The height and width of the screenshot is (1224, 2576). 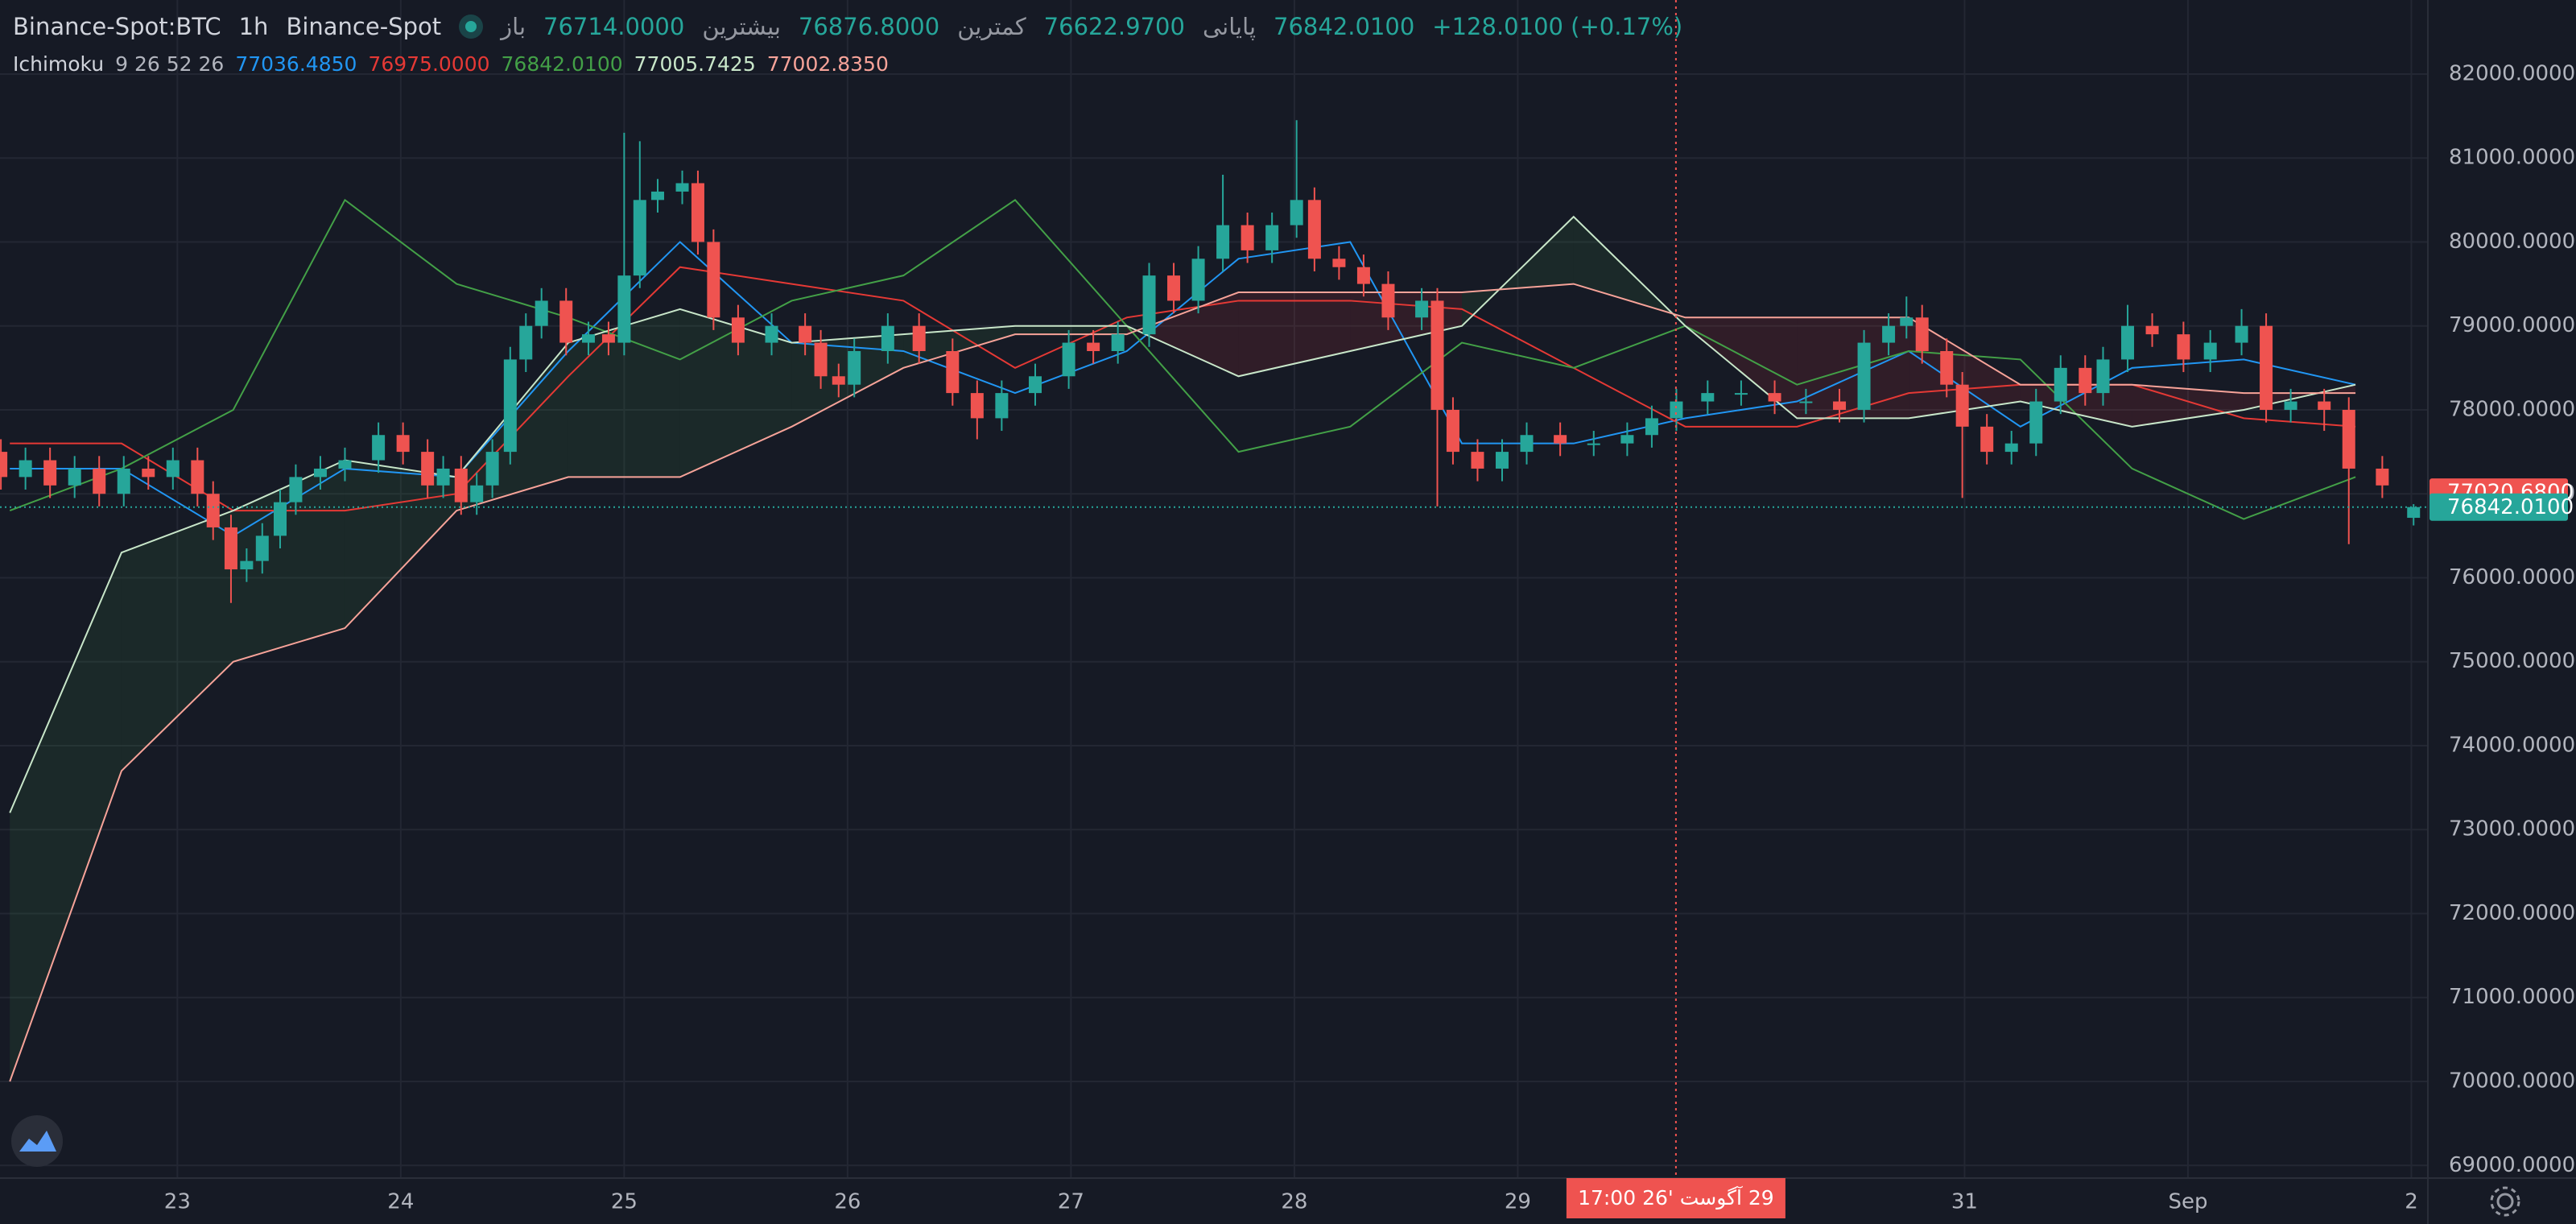 What do you see at coordinates (1518, 1202) in the screenshot?
I see `x-tick-label: 29` at bounding box center [1518, 1202].